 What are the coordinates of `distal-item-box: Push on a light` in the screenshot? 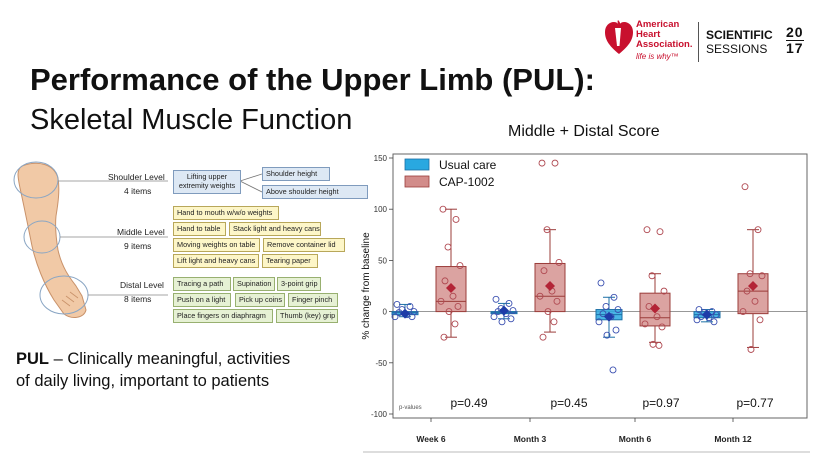 It's located at (202, 300).